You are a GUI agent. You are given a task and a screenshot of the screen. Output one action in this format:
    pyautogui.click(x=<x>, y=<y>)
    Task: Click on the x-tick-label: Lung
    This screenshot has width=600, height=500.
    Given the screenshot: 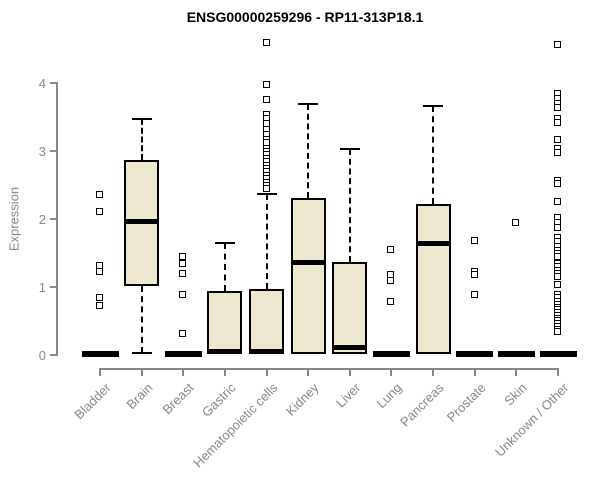 What is the action you would take?
    pyautogui.click(x=390, y=396)
    